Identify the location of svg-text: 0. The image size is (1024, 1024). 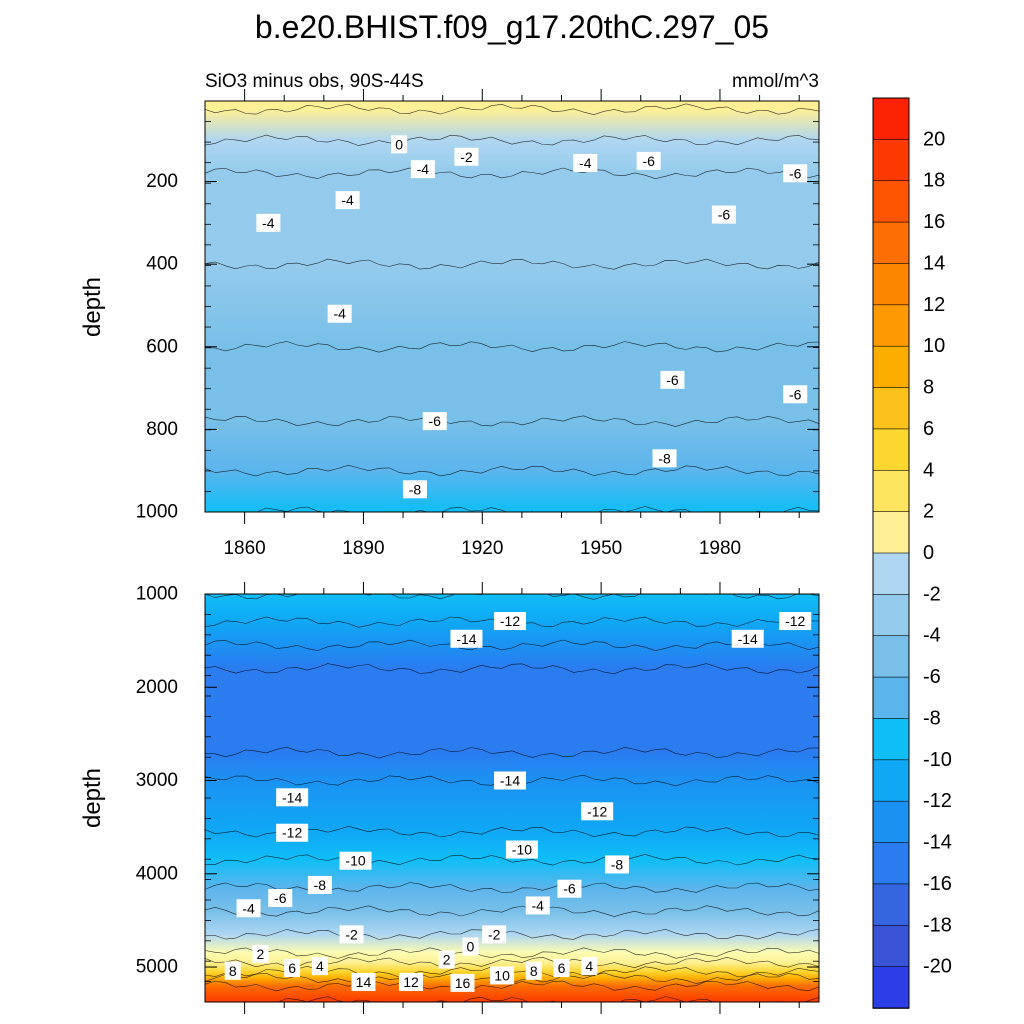
(399, 144).